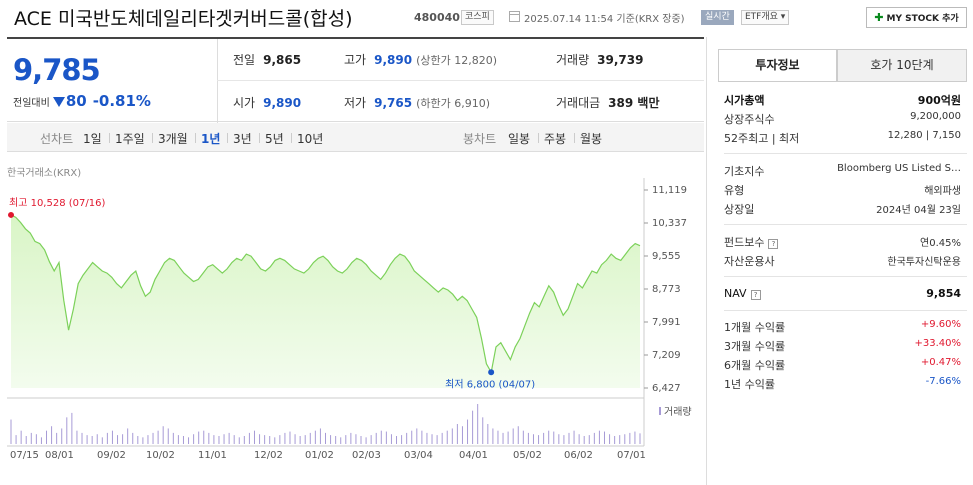 The width and height of the screenshot is (973, 485). Describe the element at coordinates (310, 139) in the screenshot. I see `period-option-6: 10년` at that location.